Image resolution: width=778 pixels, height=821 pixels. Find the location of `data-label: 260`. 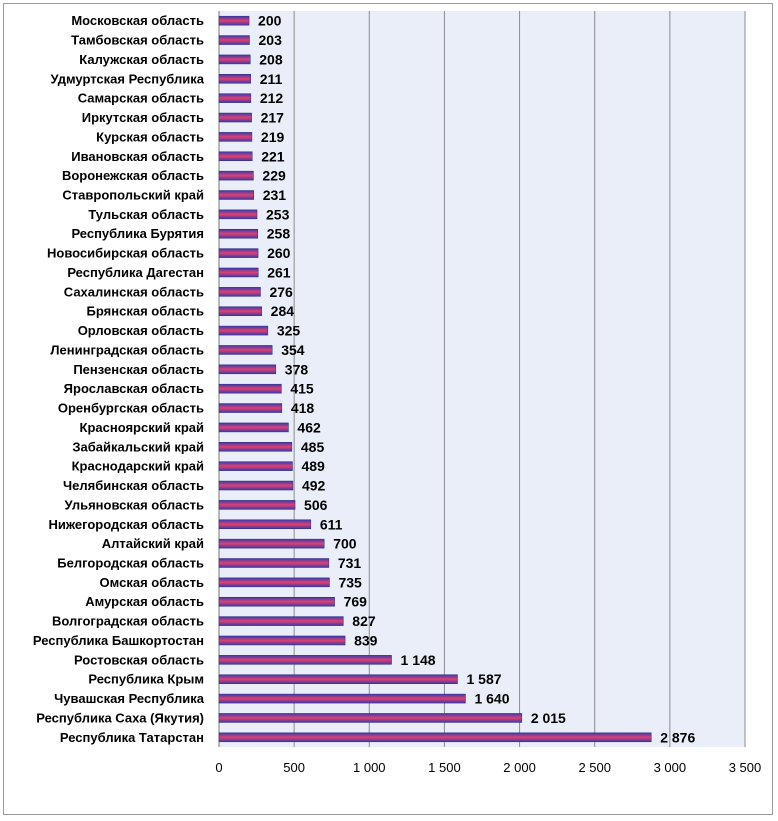

data-label: 260 is located at coordinates (279, 253).